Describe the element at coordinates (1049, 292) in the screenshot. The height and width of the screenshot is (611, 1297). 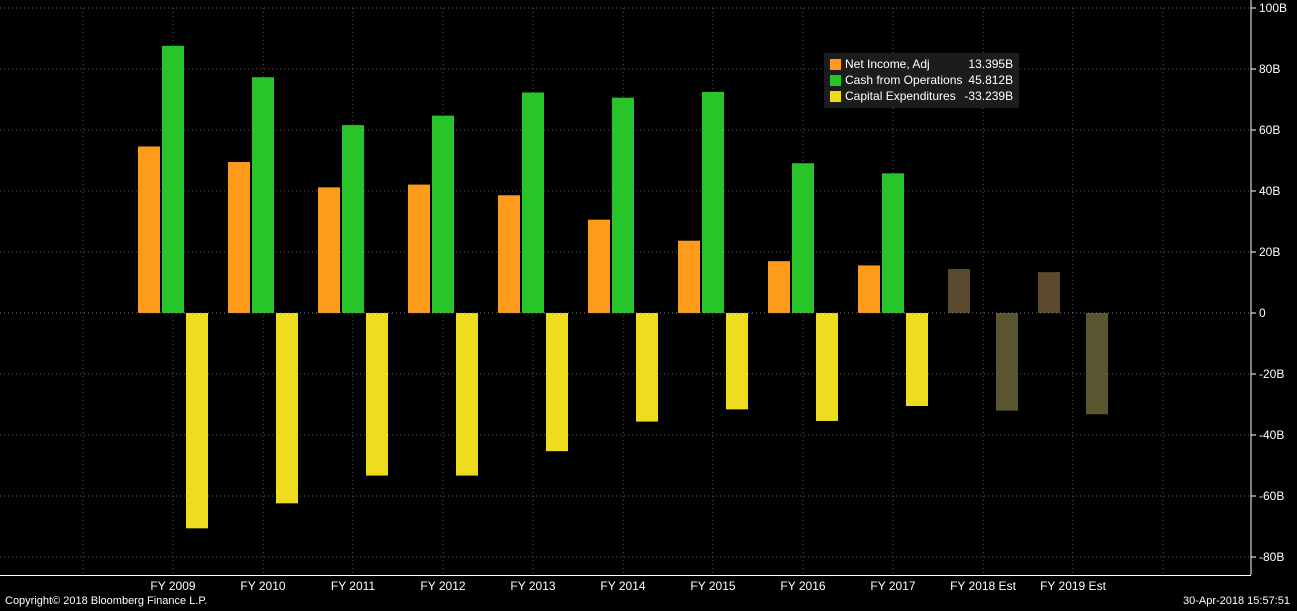
I see `bar-net-income-adj-fy-2019-est` at that location.